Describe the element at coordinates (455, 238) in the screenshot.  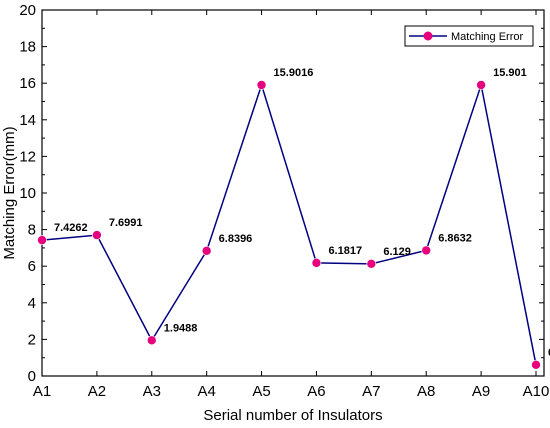
I see `data-label: 6.8632` at that location.